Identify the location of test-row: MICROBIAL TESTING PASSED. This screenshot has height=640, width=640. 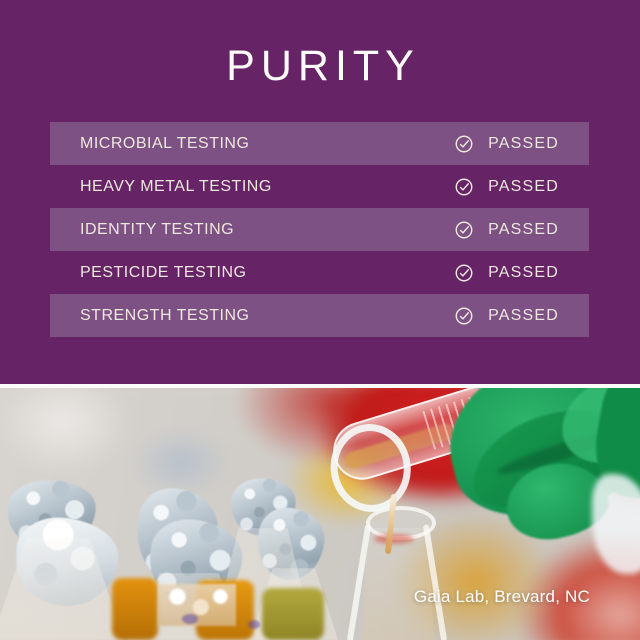
(319, 143).